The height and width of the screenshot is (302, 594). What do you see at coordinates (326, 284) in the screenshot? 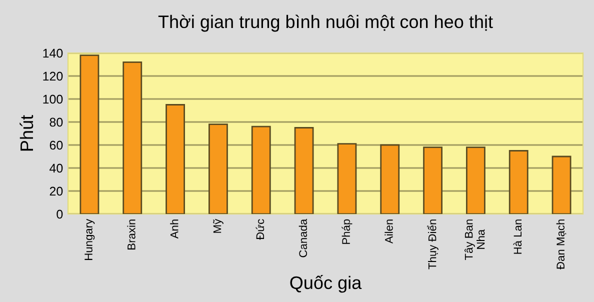
I see `x-axis-title: Quốc gia` at bounding box center [326, 284].